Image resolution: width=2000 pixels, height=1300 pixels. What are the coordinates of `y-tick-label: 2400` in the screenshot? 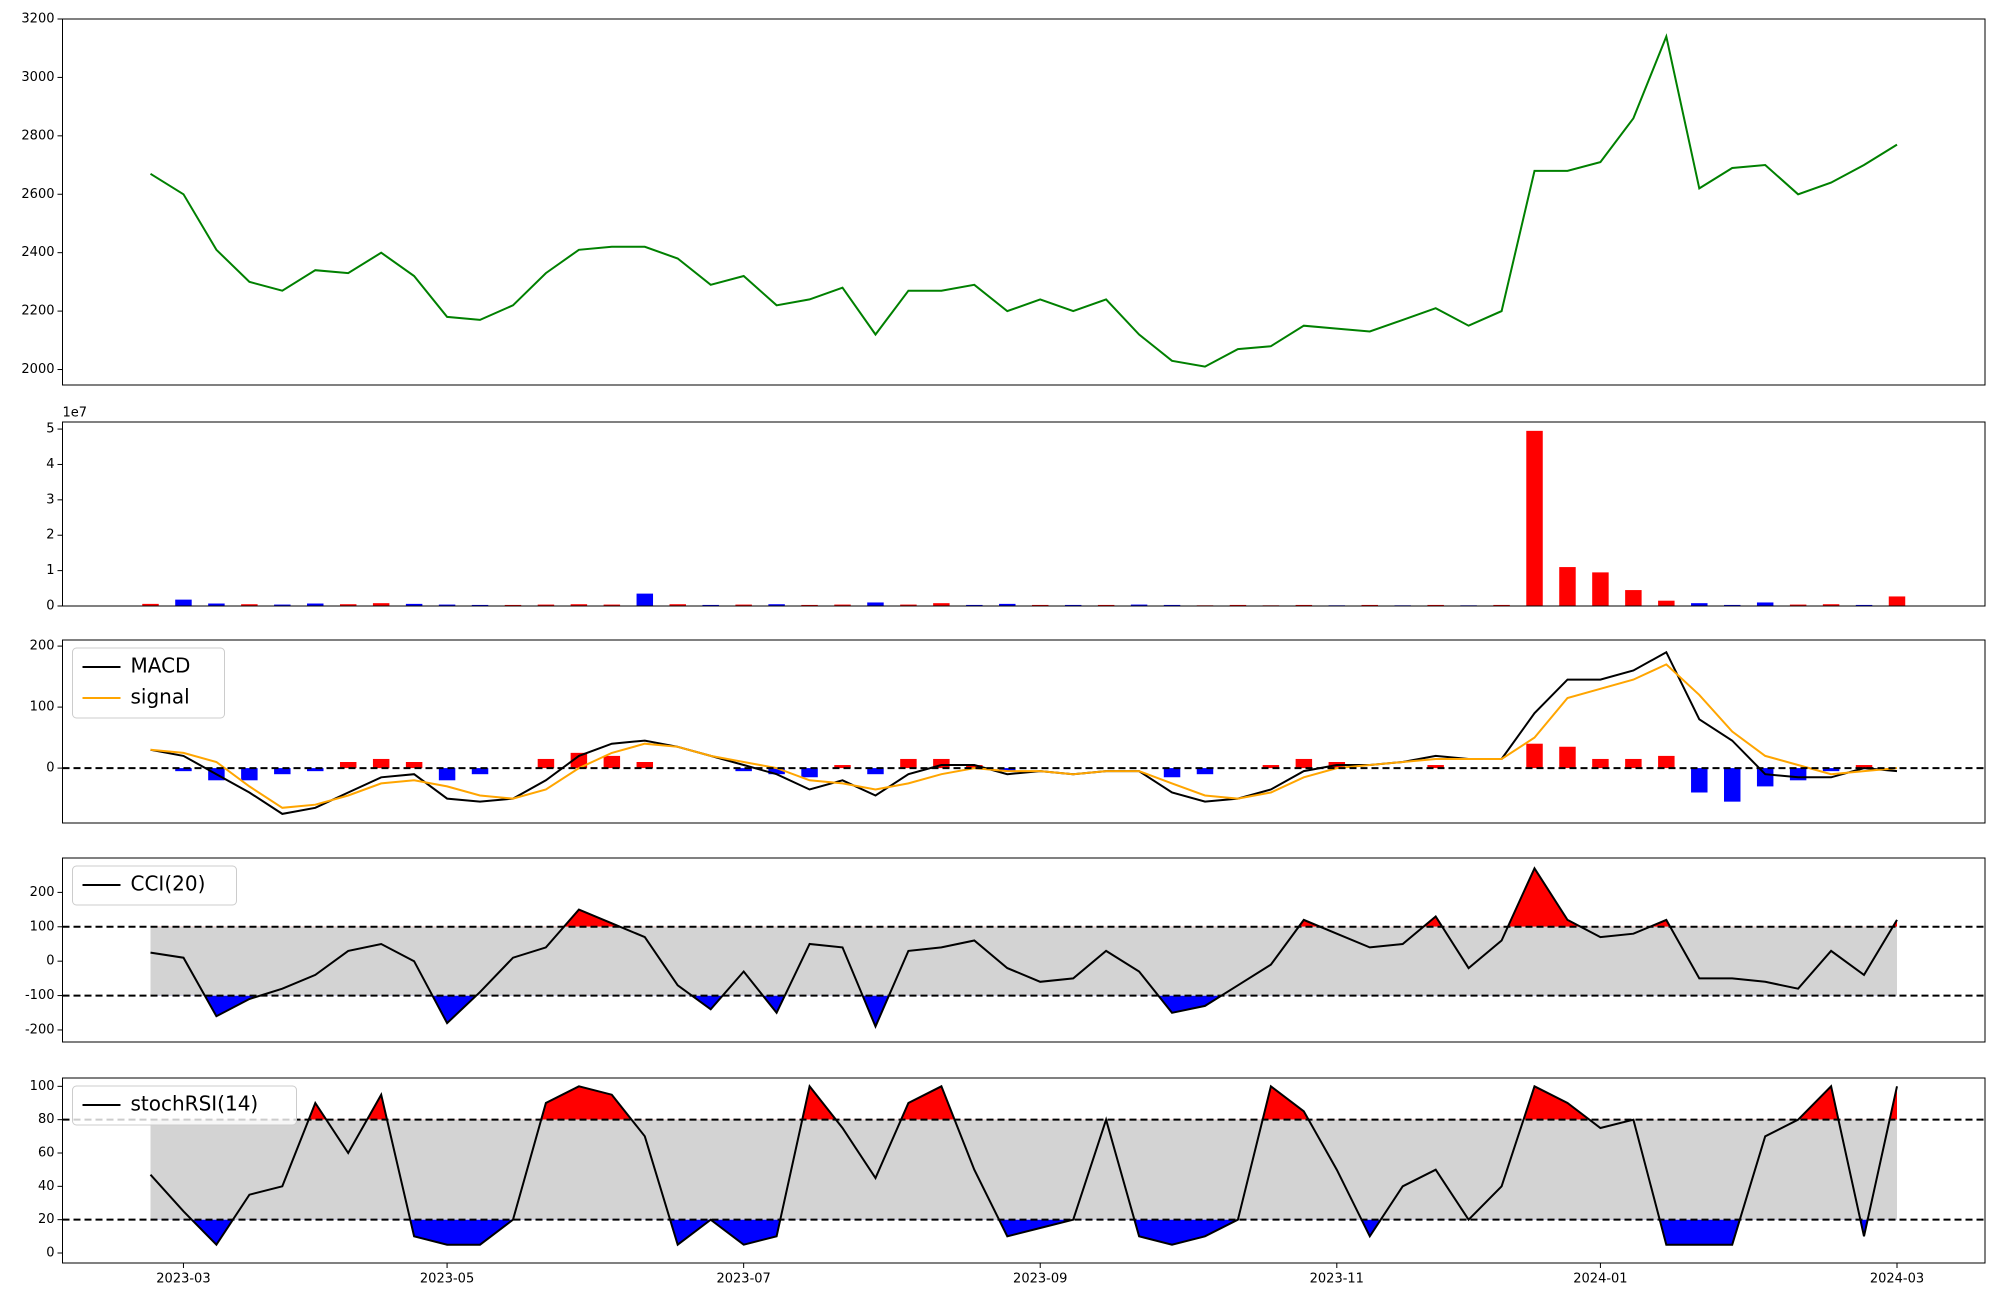 It's located at (37, 252).